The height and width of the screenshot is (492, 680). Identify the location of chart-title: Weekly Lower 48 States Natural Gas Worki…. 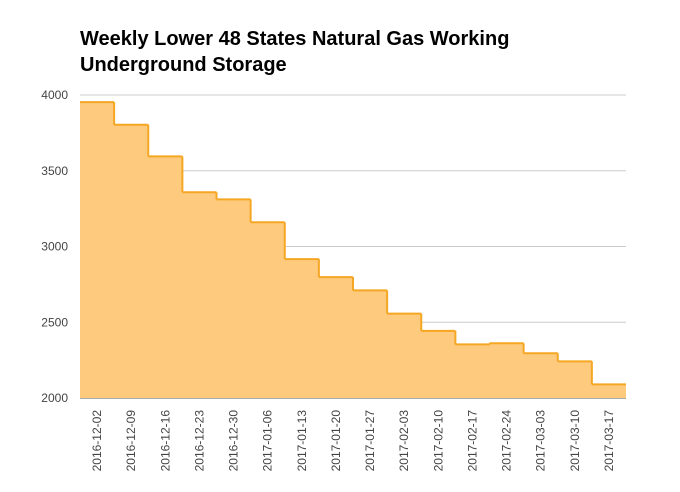
(295, 52).